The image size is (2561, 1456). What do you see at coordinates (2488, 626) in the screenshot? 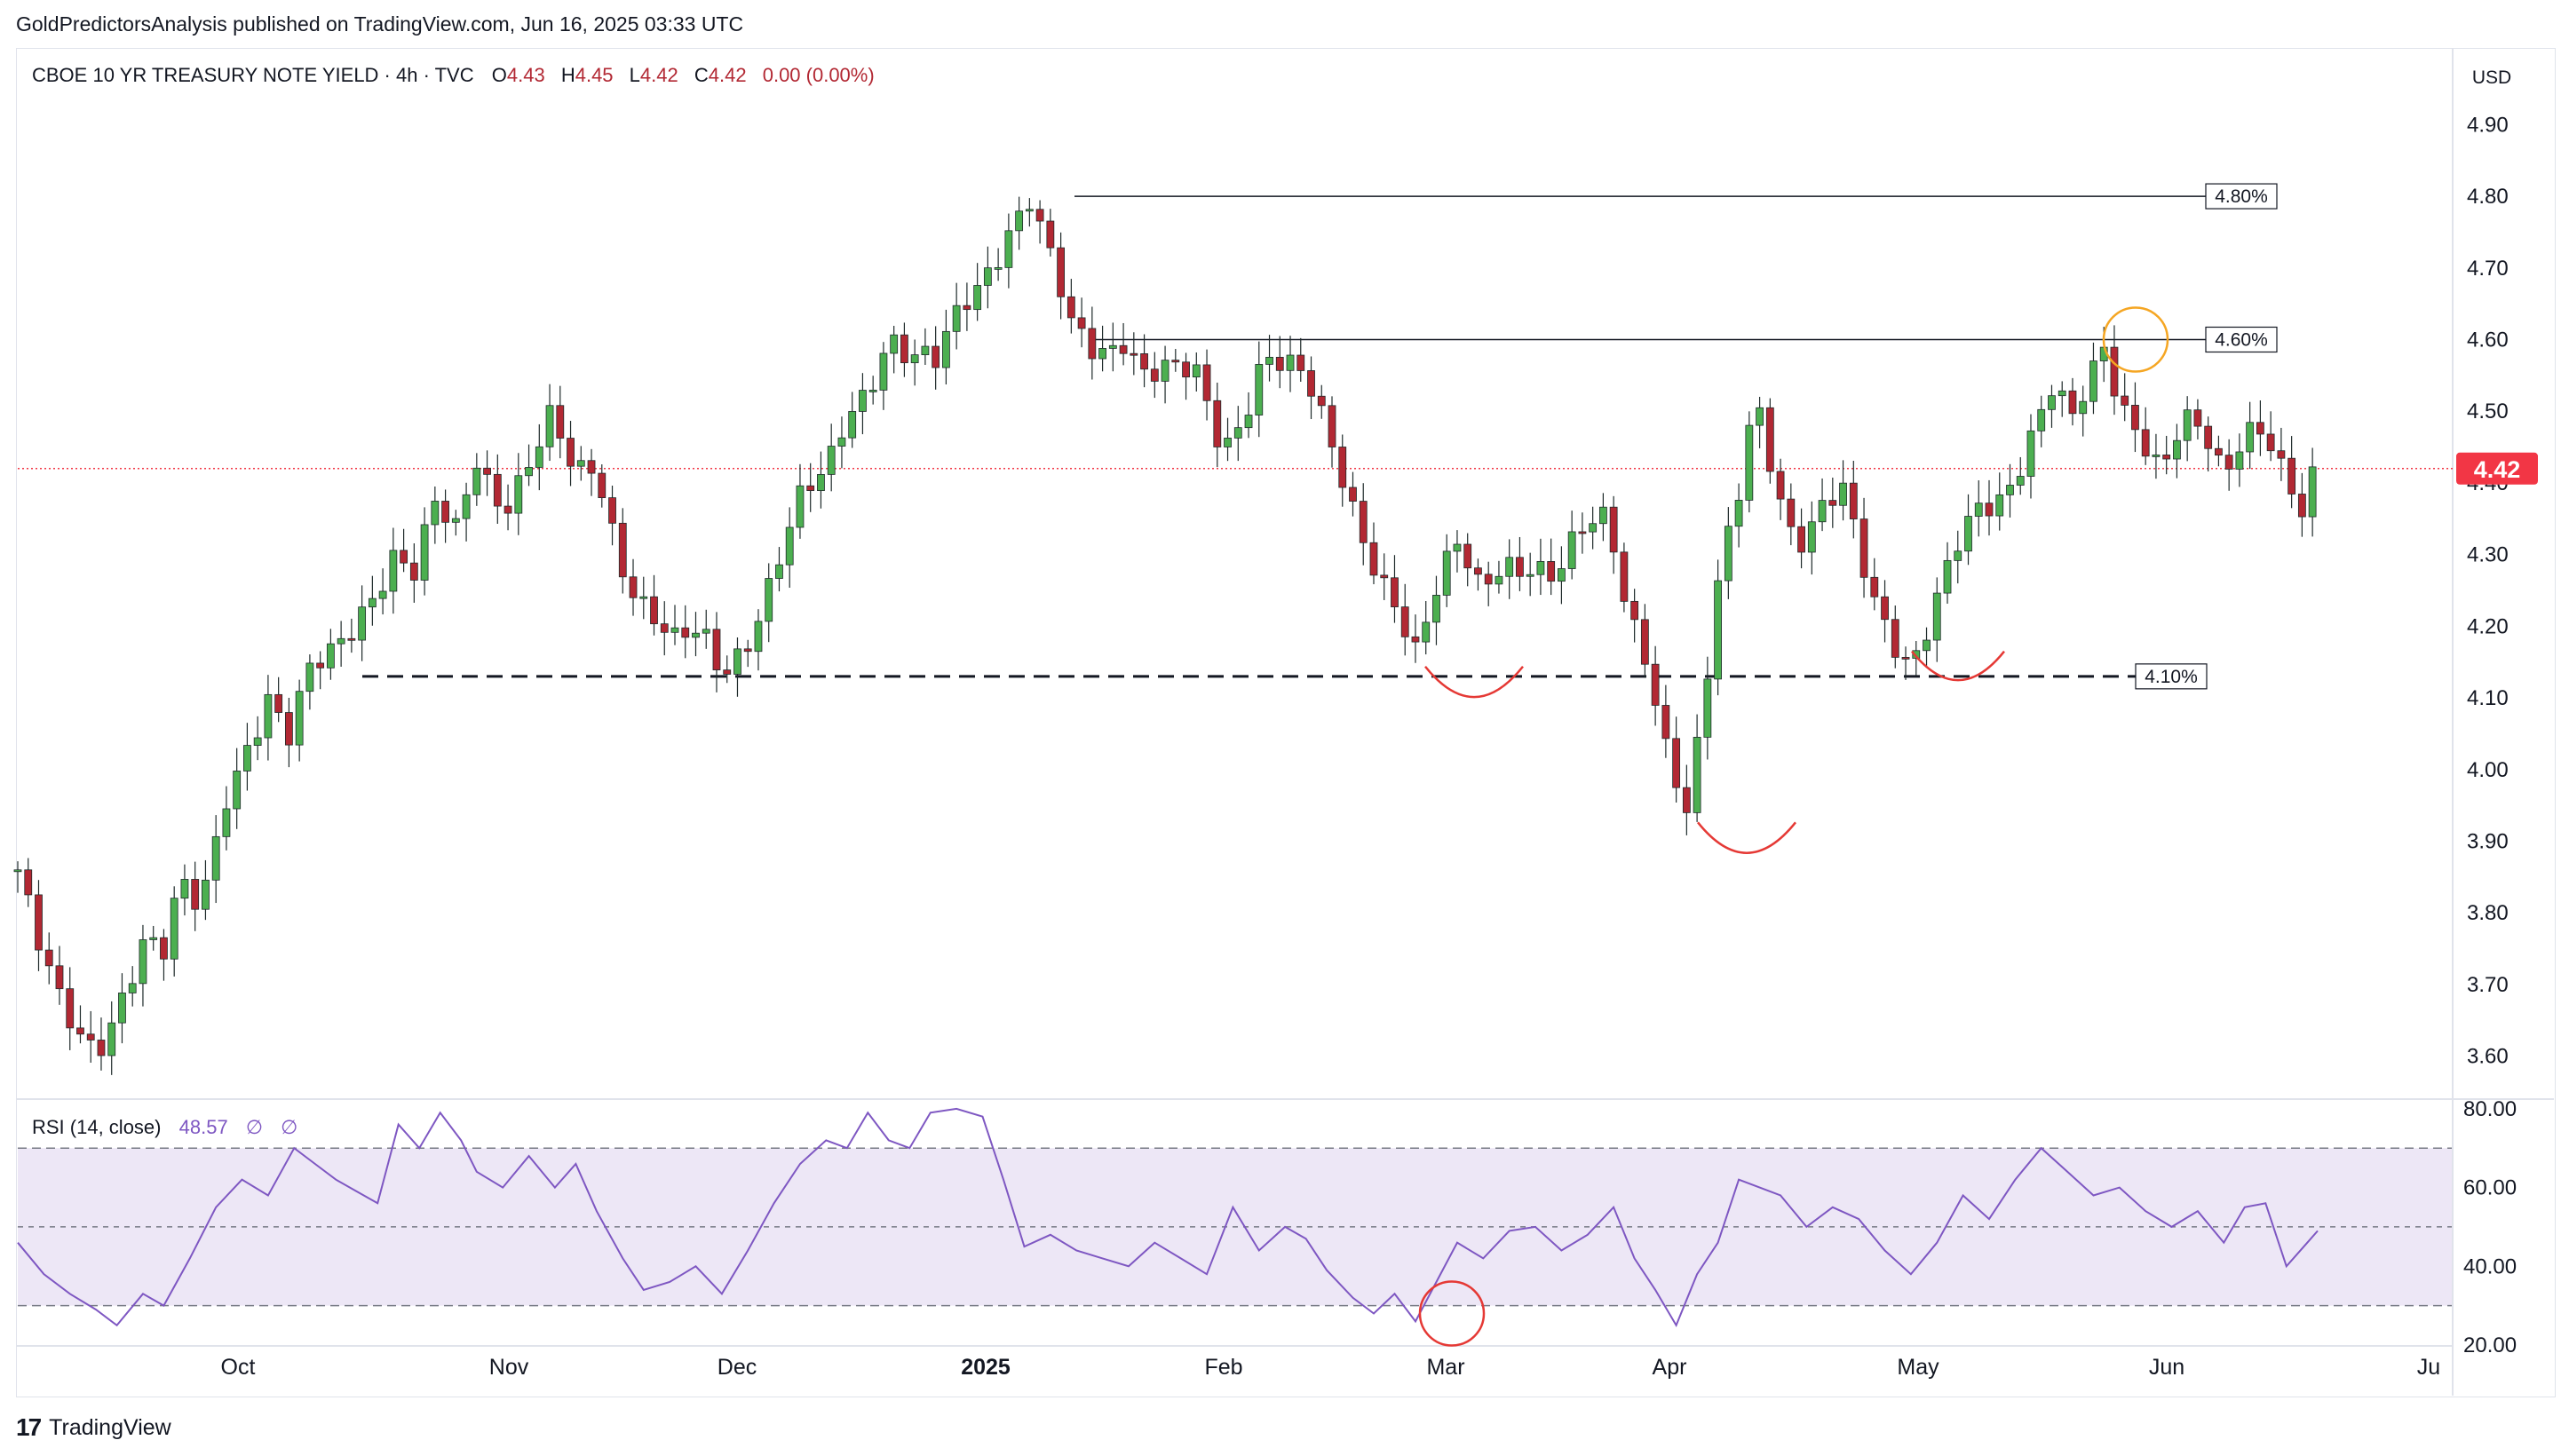
I see `price-tick-label: 4.20` at bounding box center [2488, 626].